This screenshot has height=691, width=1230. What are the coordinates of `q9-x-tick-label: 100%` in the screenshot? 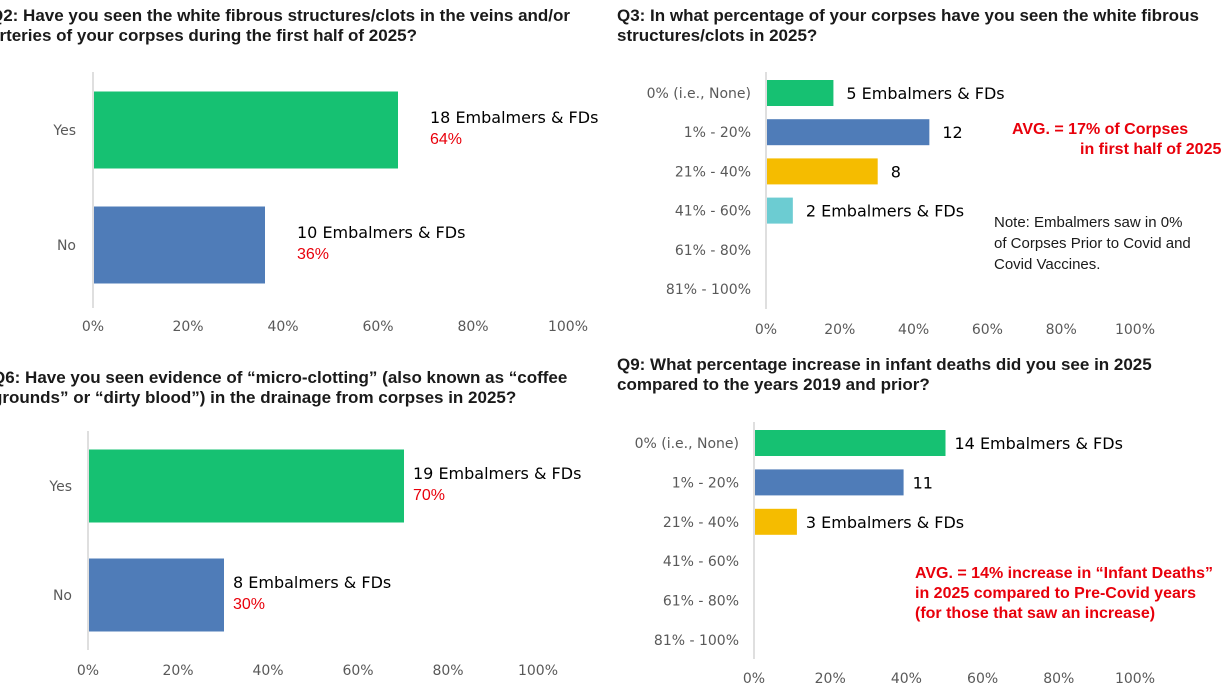 It's located at (1135, 679).